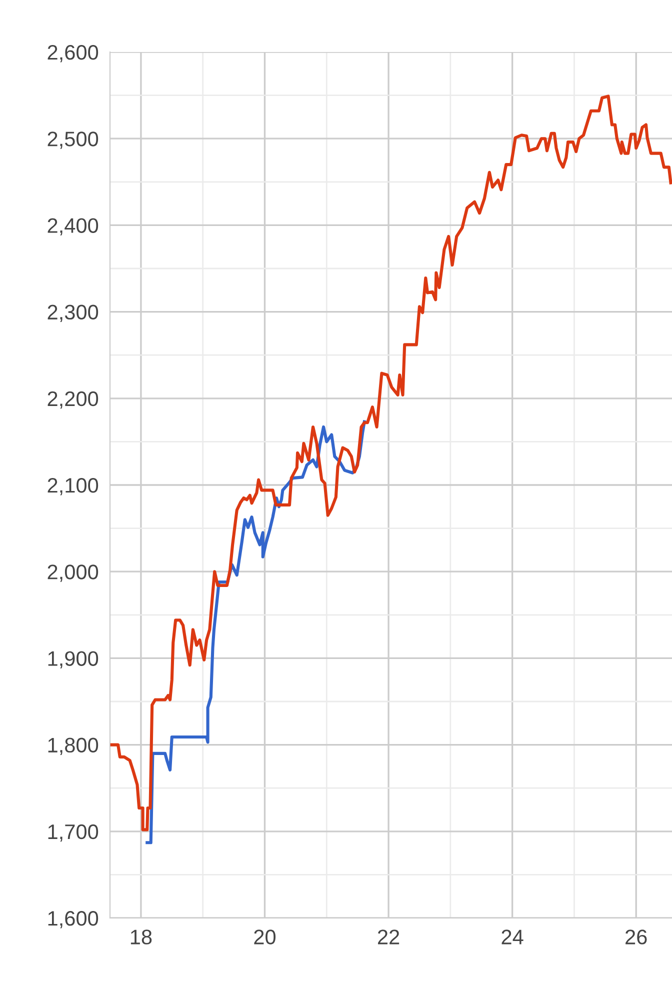 The image size is (672, 992). I want to click on y-tick-label: 1,600, so click(73, 919).